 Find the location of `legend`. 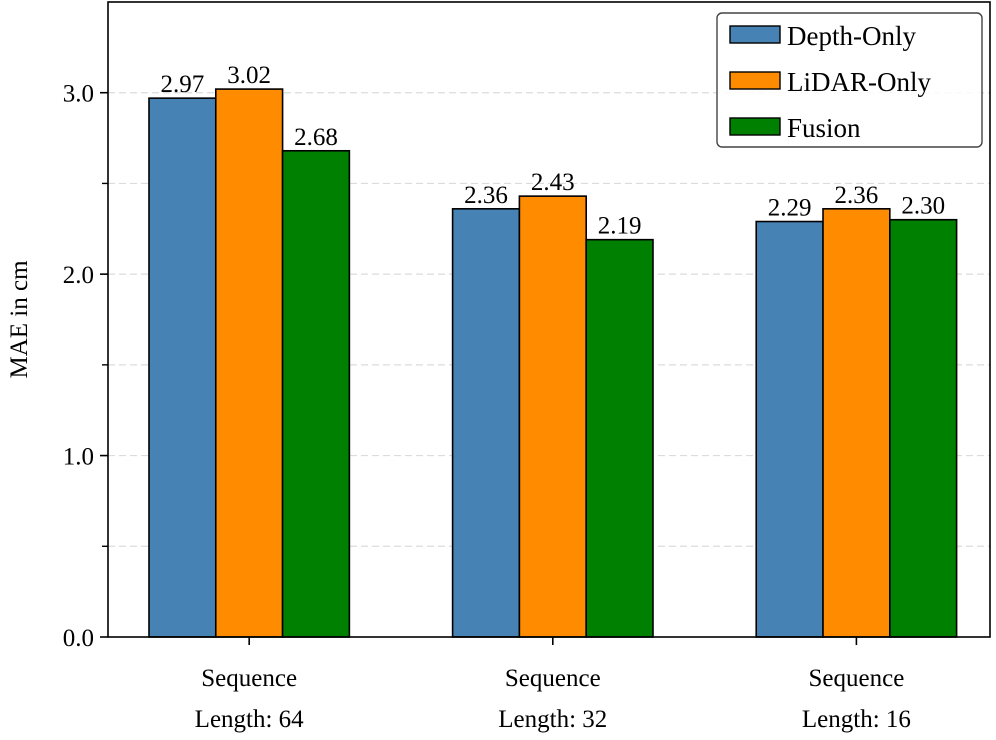

legend is located at coordinates (849, 80).